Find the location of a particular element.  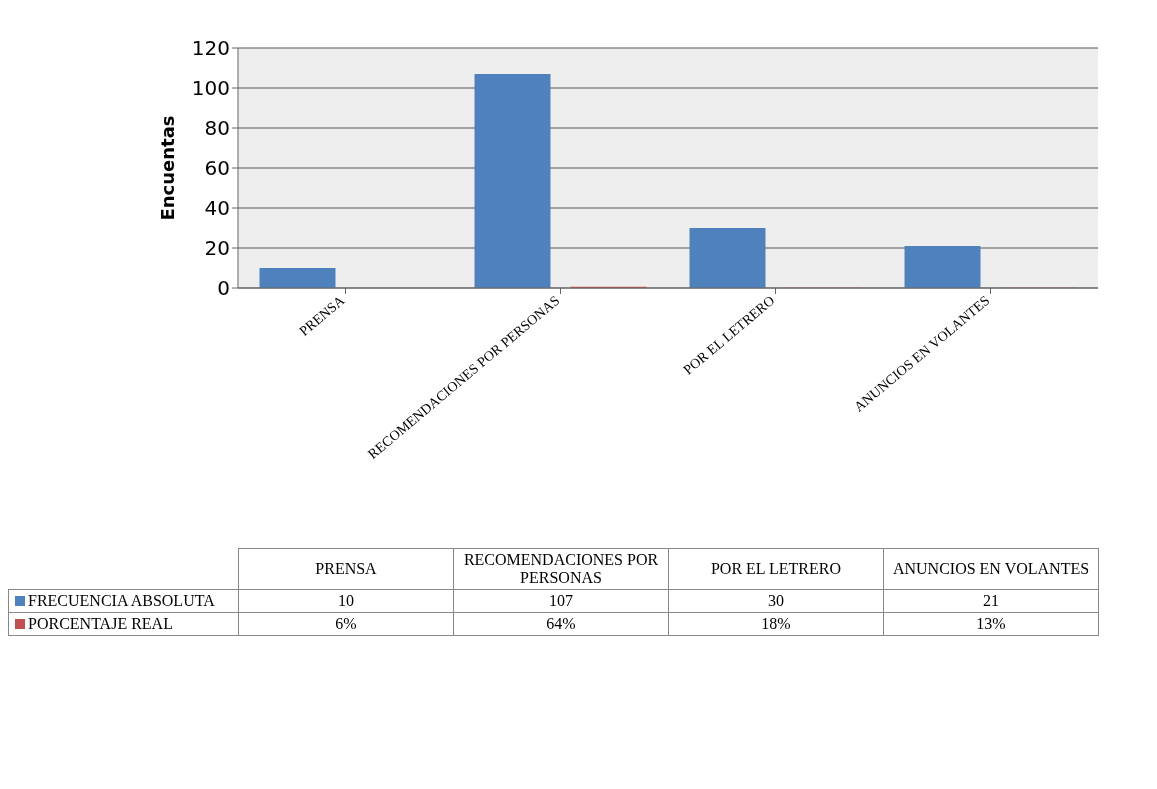

category-label: RECOMENDACIONES POR PERSONAS is located at coordinates (561, 568).